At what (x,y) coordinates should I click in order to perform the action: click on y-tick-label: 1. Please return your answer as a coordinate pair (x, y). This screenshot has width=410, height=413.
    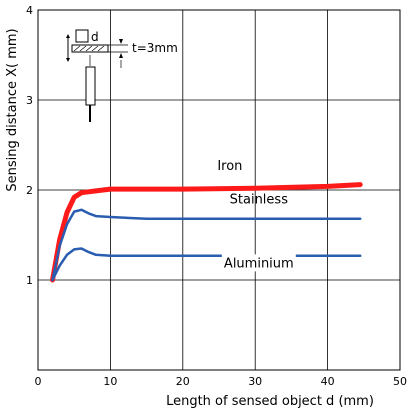
    Looking at the image, I should click on (29, 280).